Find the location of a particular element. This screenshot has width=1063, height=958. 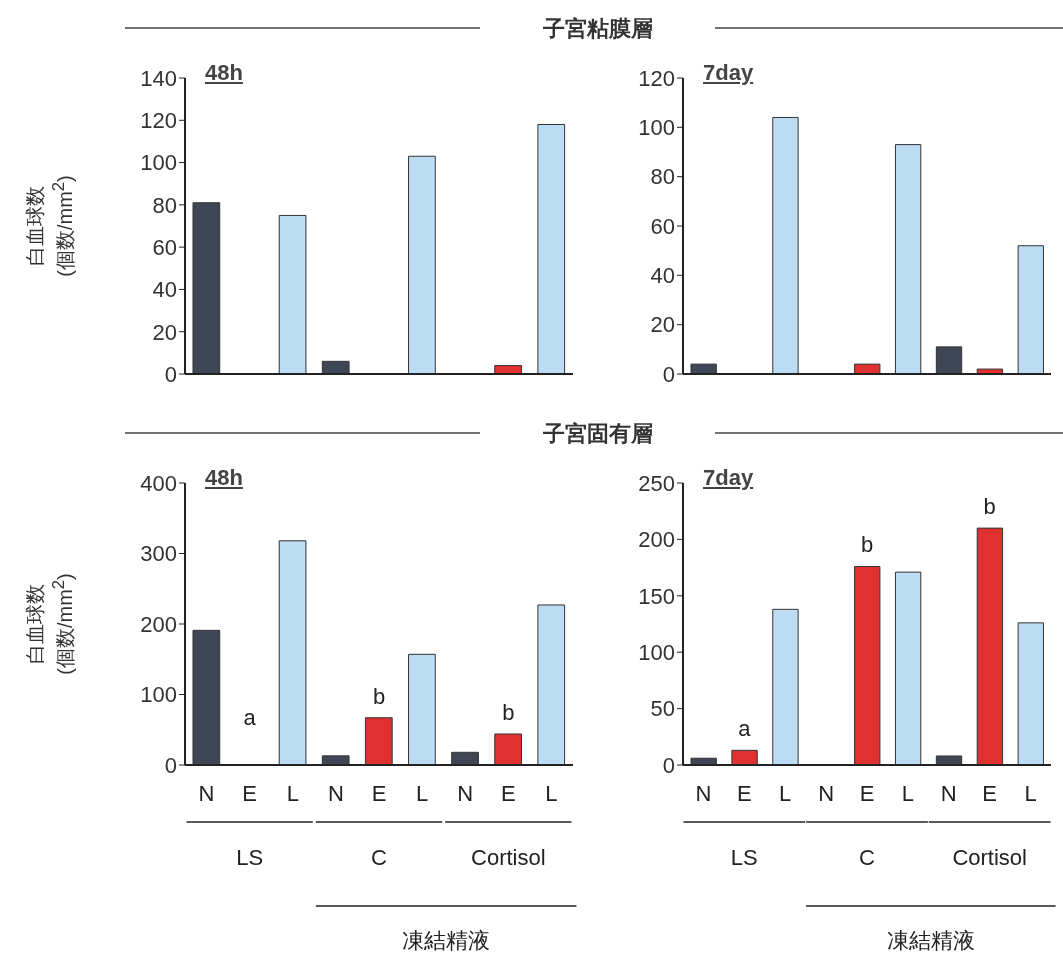

y-tick-label: 140 is located at coordinates (158, 78).